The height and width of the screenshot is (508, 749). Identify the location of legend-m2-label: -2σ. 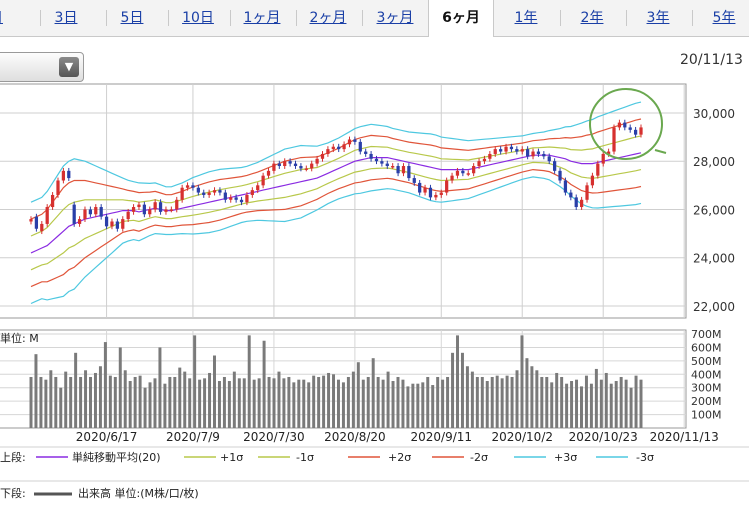
(479, 457).